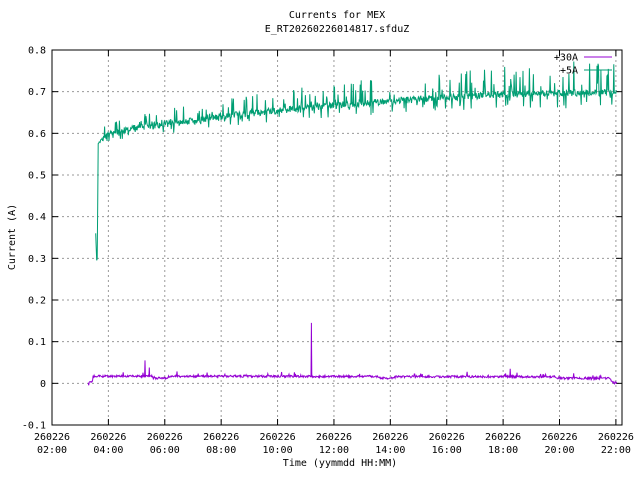  I want to click on x-axis-label: Time (yymmdd HH:MM), so click(340, 463).